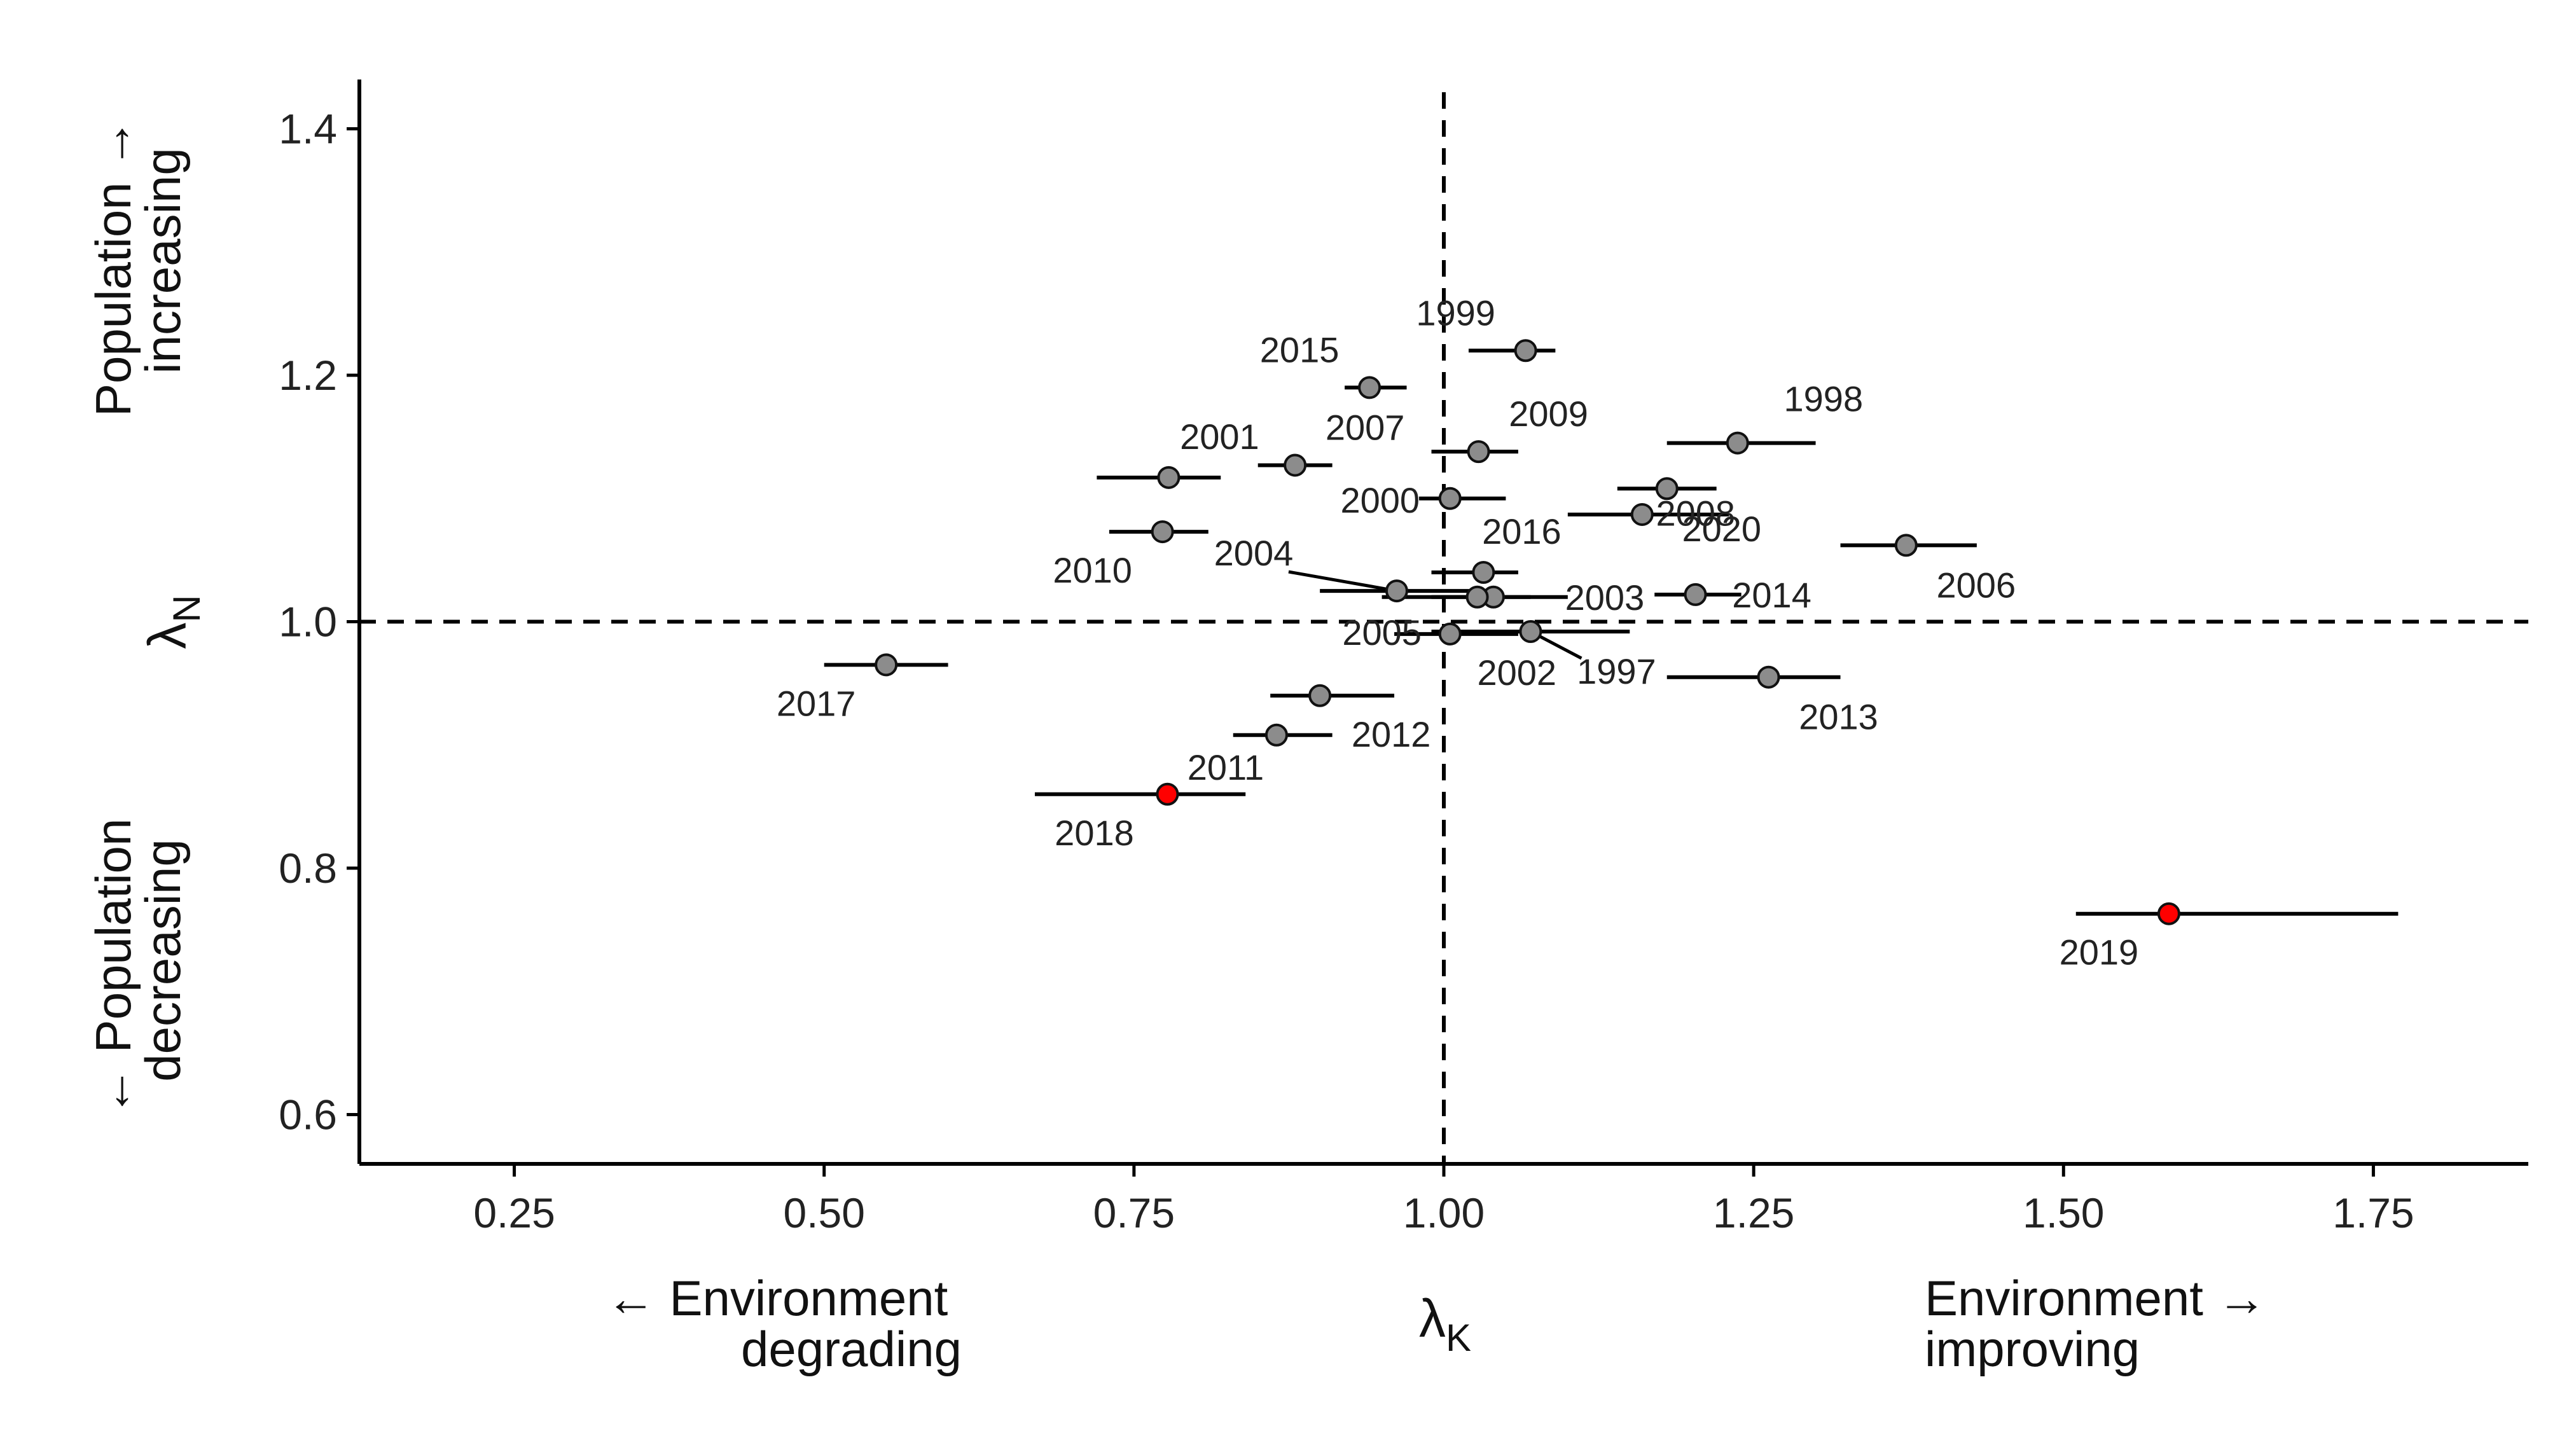  What do you see at coordinates (2063, 1213) in the screenshot?
I see `x-tick-label: 1.50` at bounding box center [2063, 1213].